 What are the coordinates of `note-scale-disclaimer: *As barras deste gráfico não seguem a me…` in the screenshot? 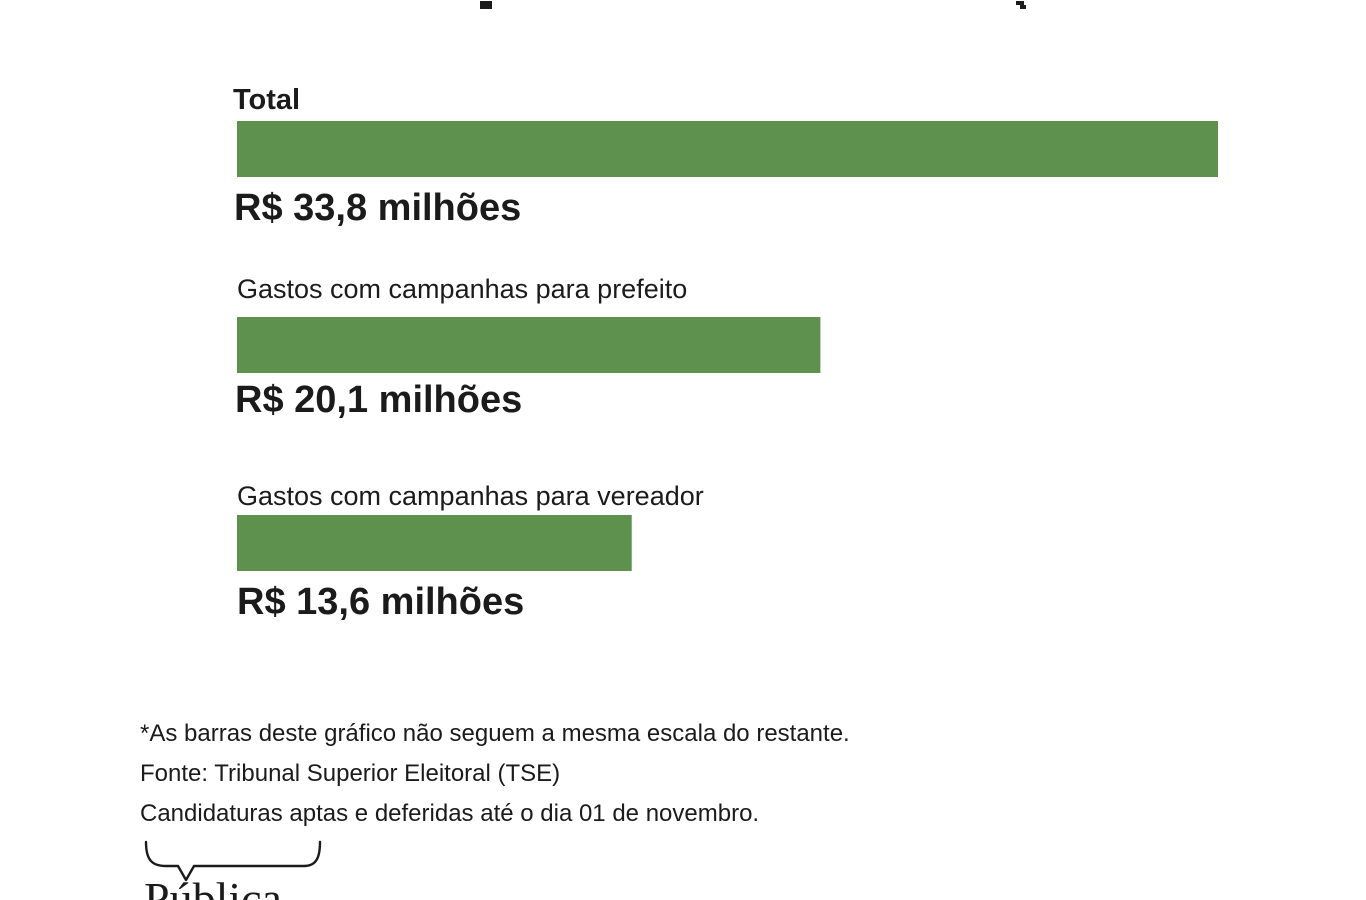 It's located at (495, 733).